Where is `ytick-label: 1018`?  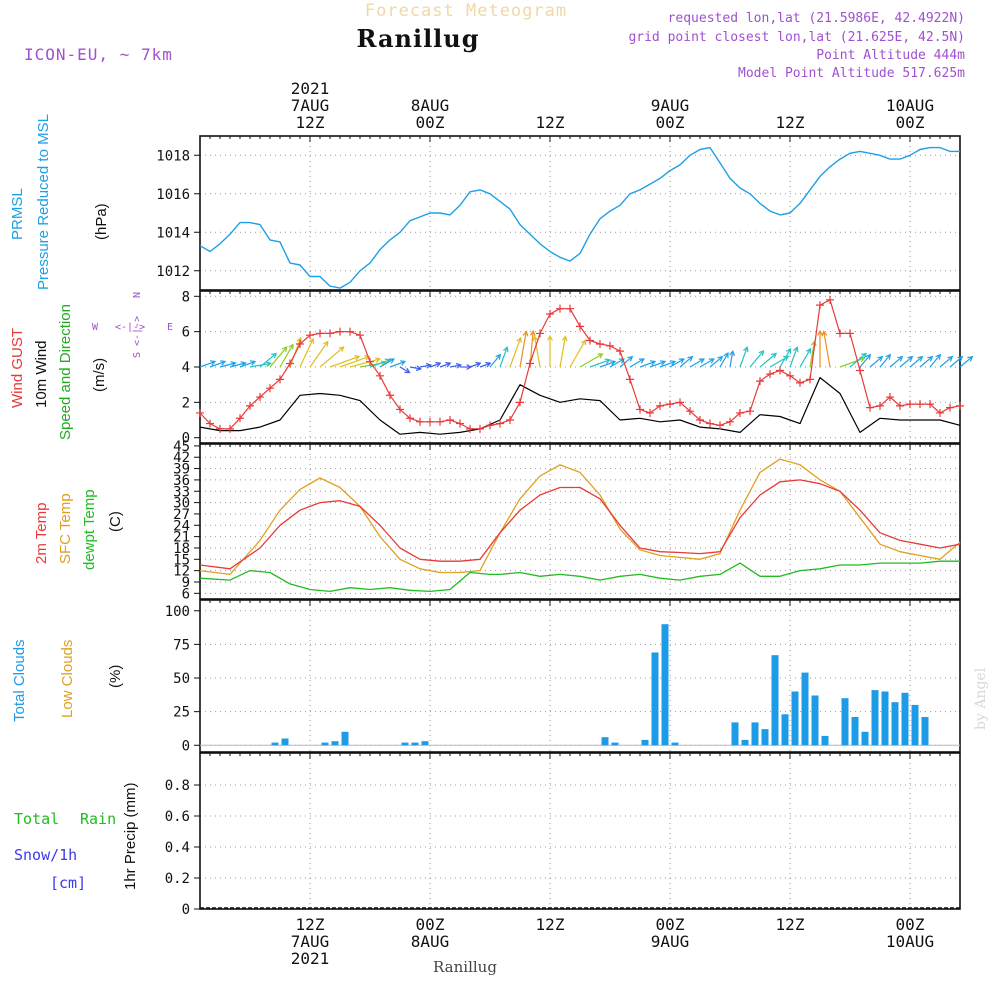 ytick-label: 1018 is located at coordinates (173, 156).